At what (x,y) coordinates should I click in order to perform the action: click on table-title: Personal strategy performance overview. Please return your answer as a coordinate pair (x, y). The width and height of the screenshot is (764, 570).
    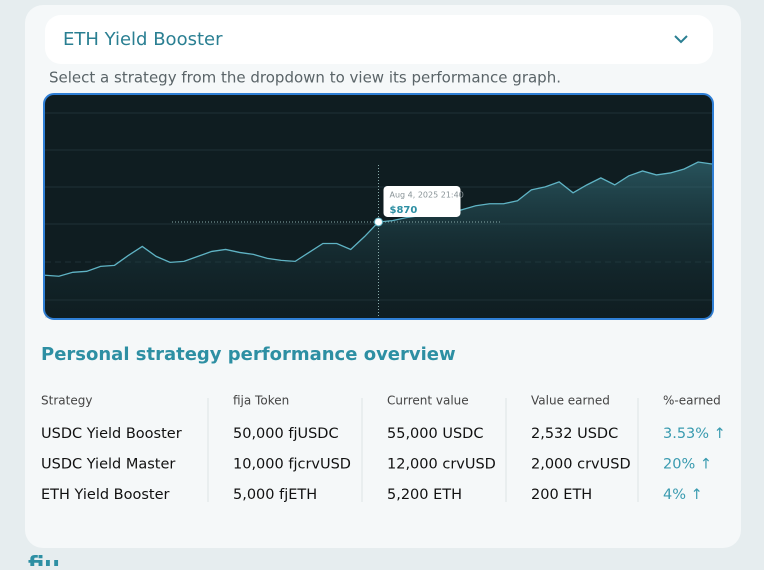
    Looking at the image, I should click on (248, 354).